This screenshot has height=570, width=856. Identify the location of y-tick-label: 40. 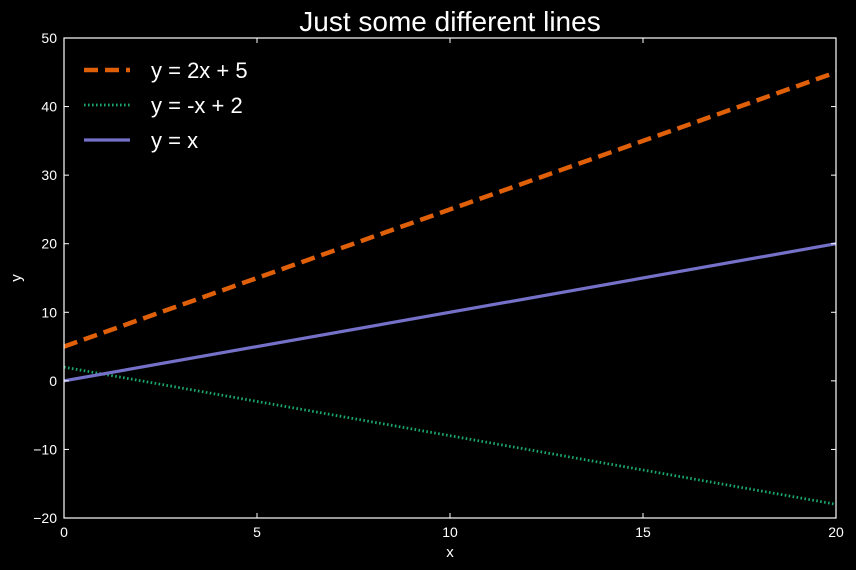
(49, 107).